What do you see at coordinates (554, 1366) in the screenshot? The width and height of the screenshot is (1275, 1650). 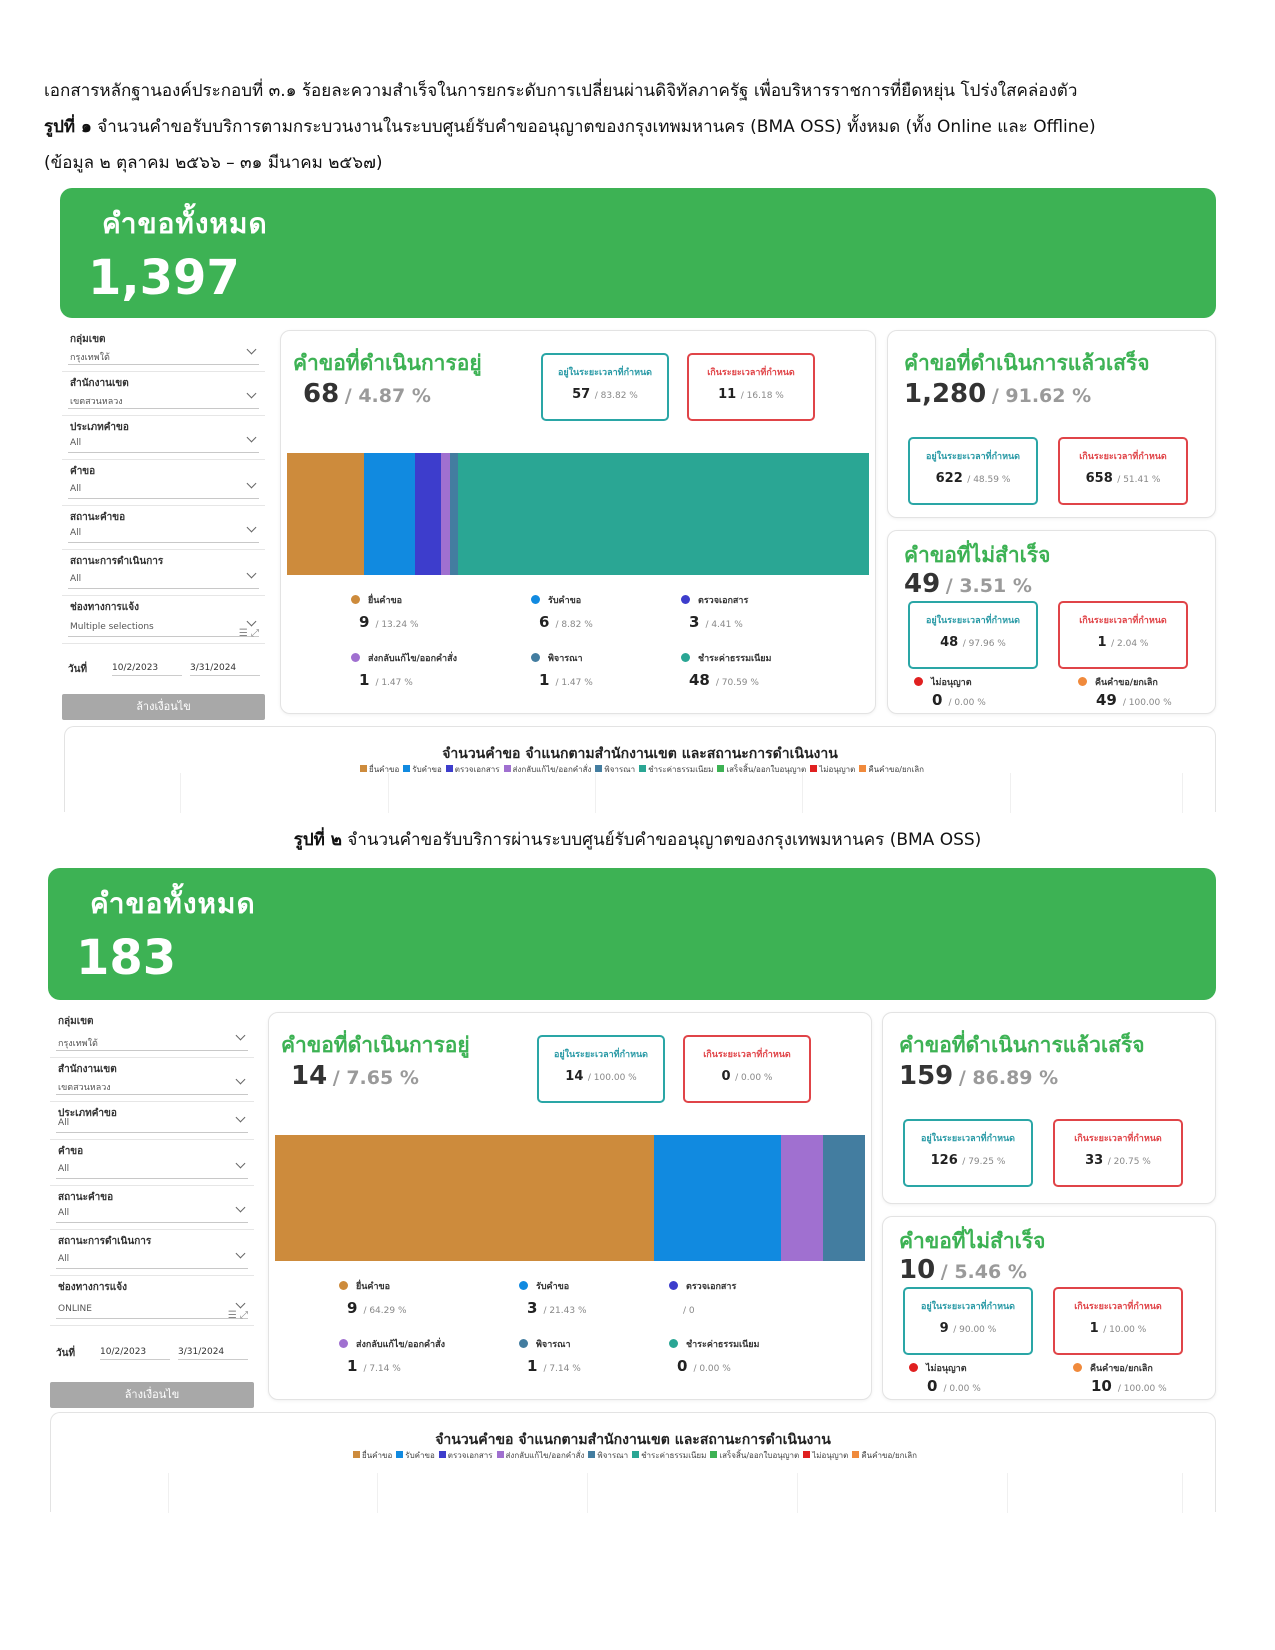 I see `legend-value-4: 1 / 7.14 %` at bounding box center [554, 1366].